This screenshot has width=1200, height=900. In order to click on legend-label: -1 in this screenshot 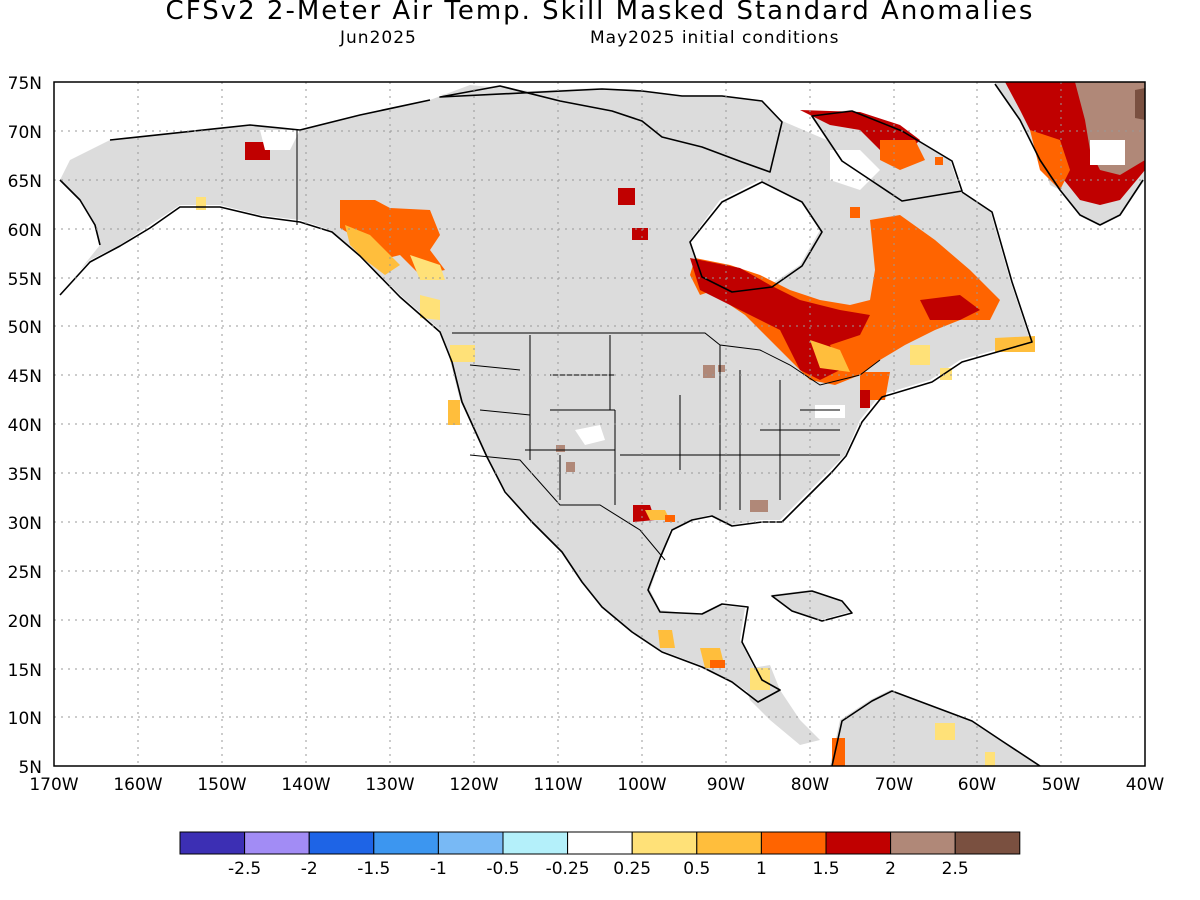, I will do `click(438, 869)`.